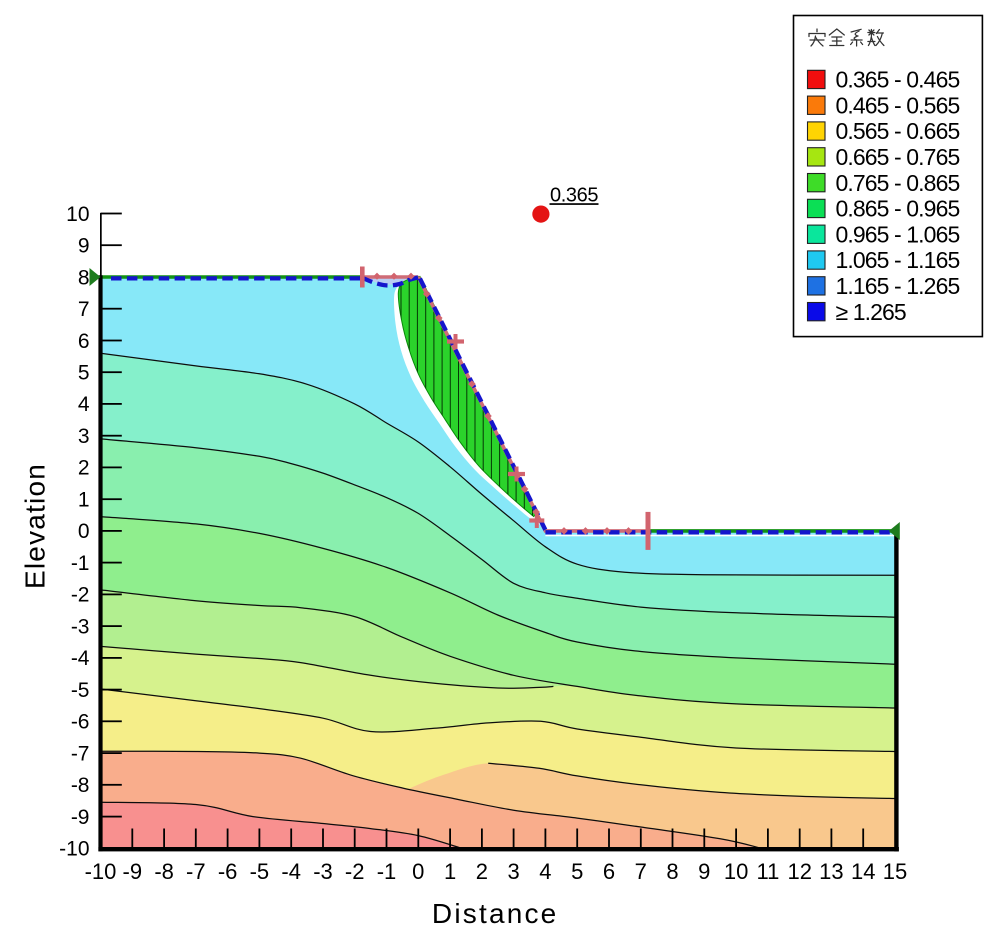 The height and width of the screenshot is (943, 1000). Describe the element at coordinates (35, 526) in the screenshot. I see `svg-text: Elevation` at that location.